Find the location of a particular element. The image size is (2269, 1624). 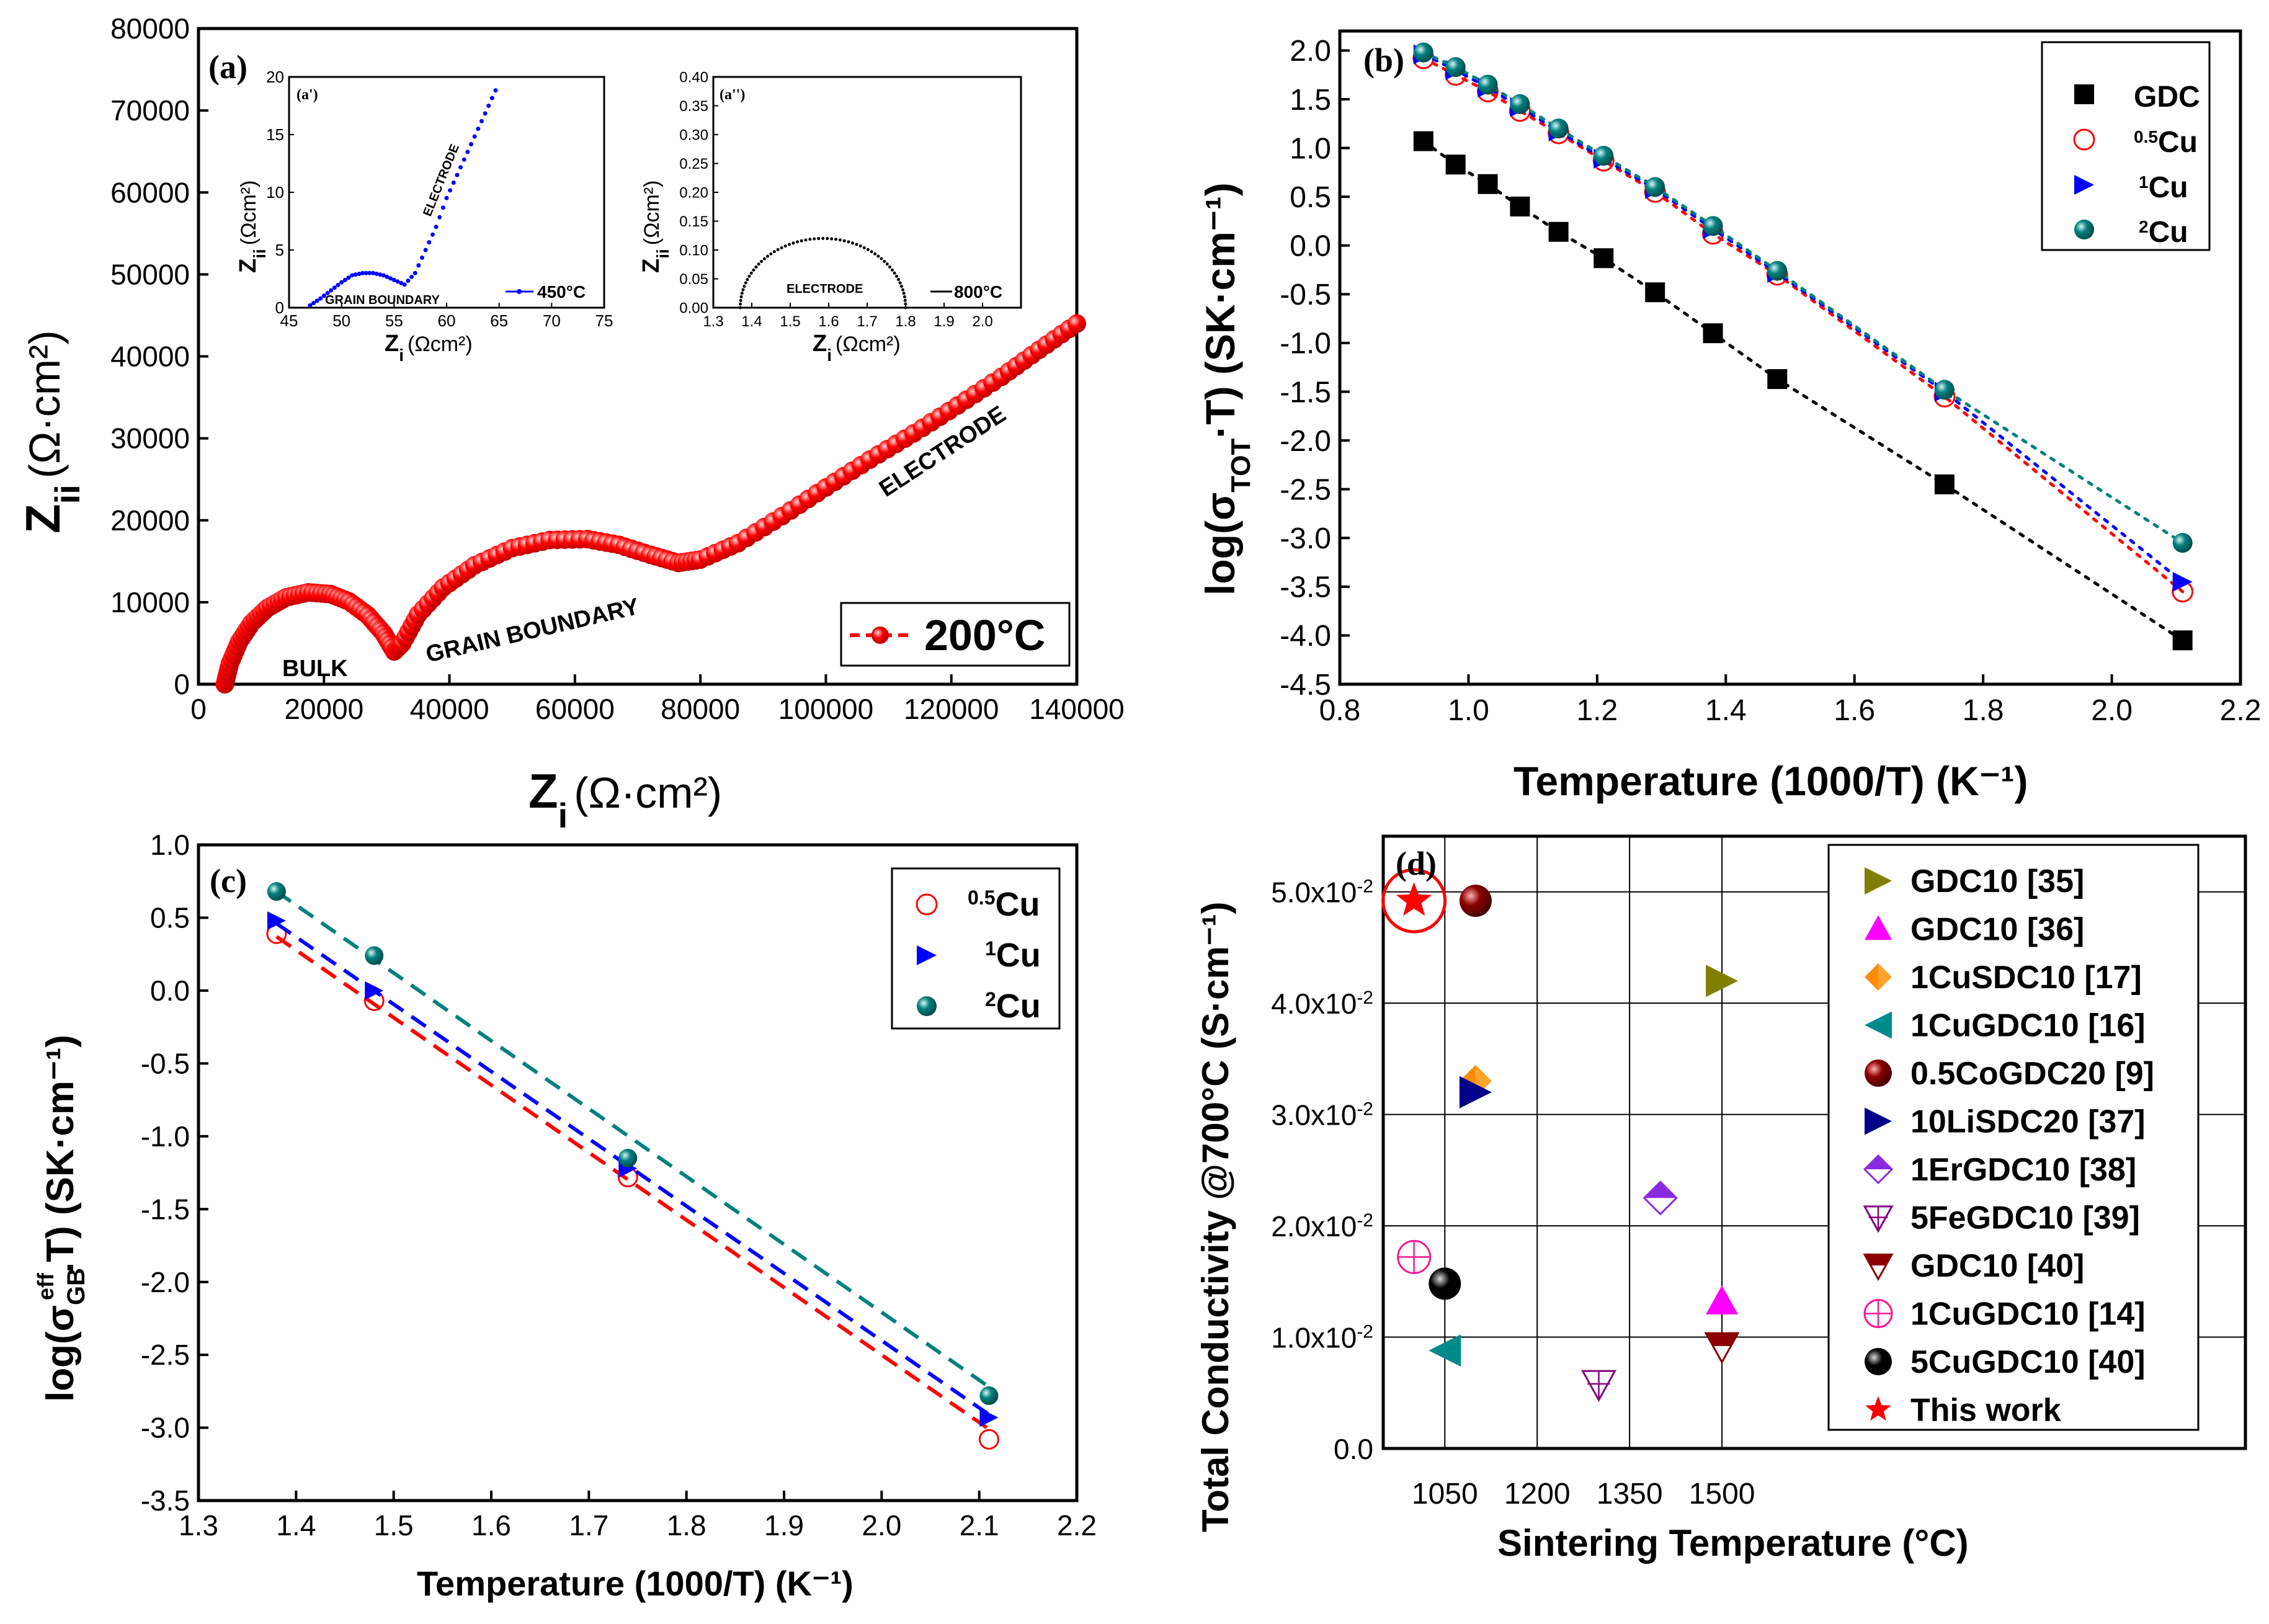

panel-b-x-tick-label: 1.4 is located at coordinates (1726, 710).